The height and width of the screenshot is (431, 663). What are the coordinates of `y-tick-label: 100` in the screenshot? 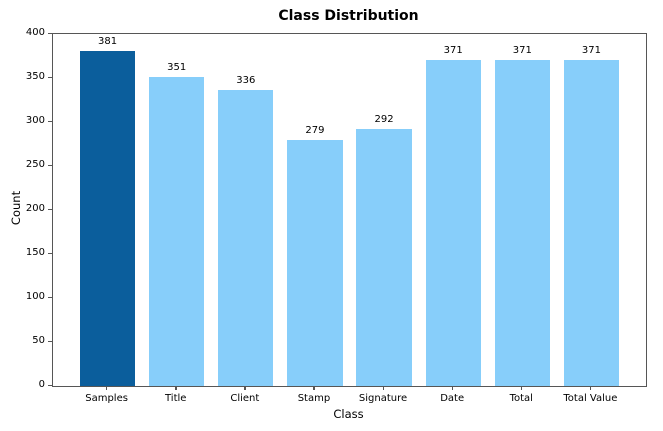 It's located at (35, 296).